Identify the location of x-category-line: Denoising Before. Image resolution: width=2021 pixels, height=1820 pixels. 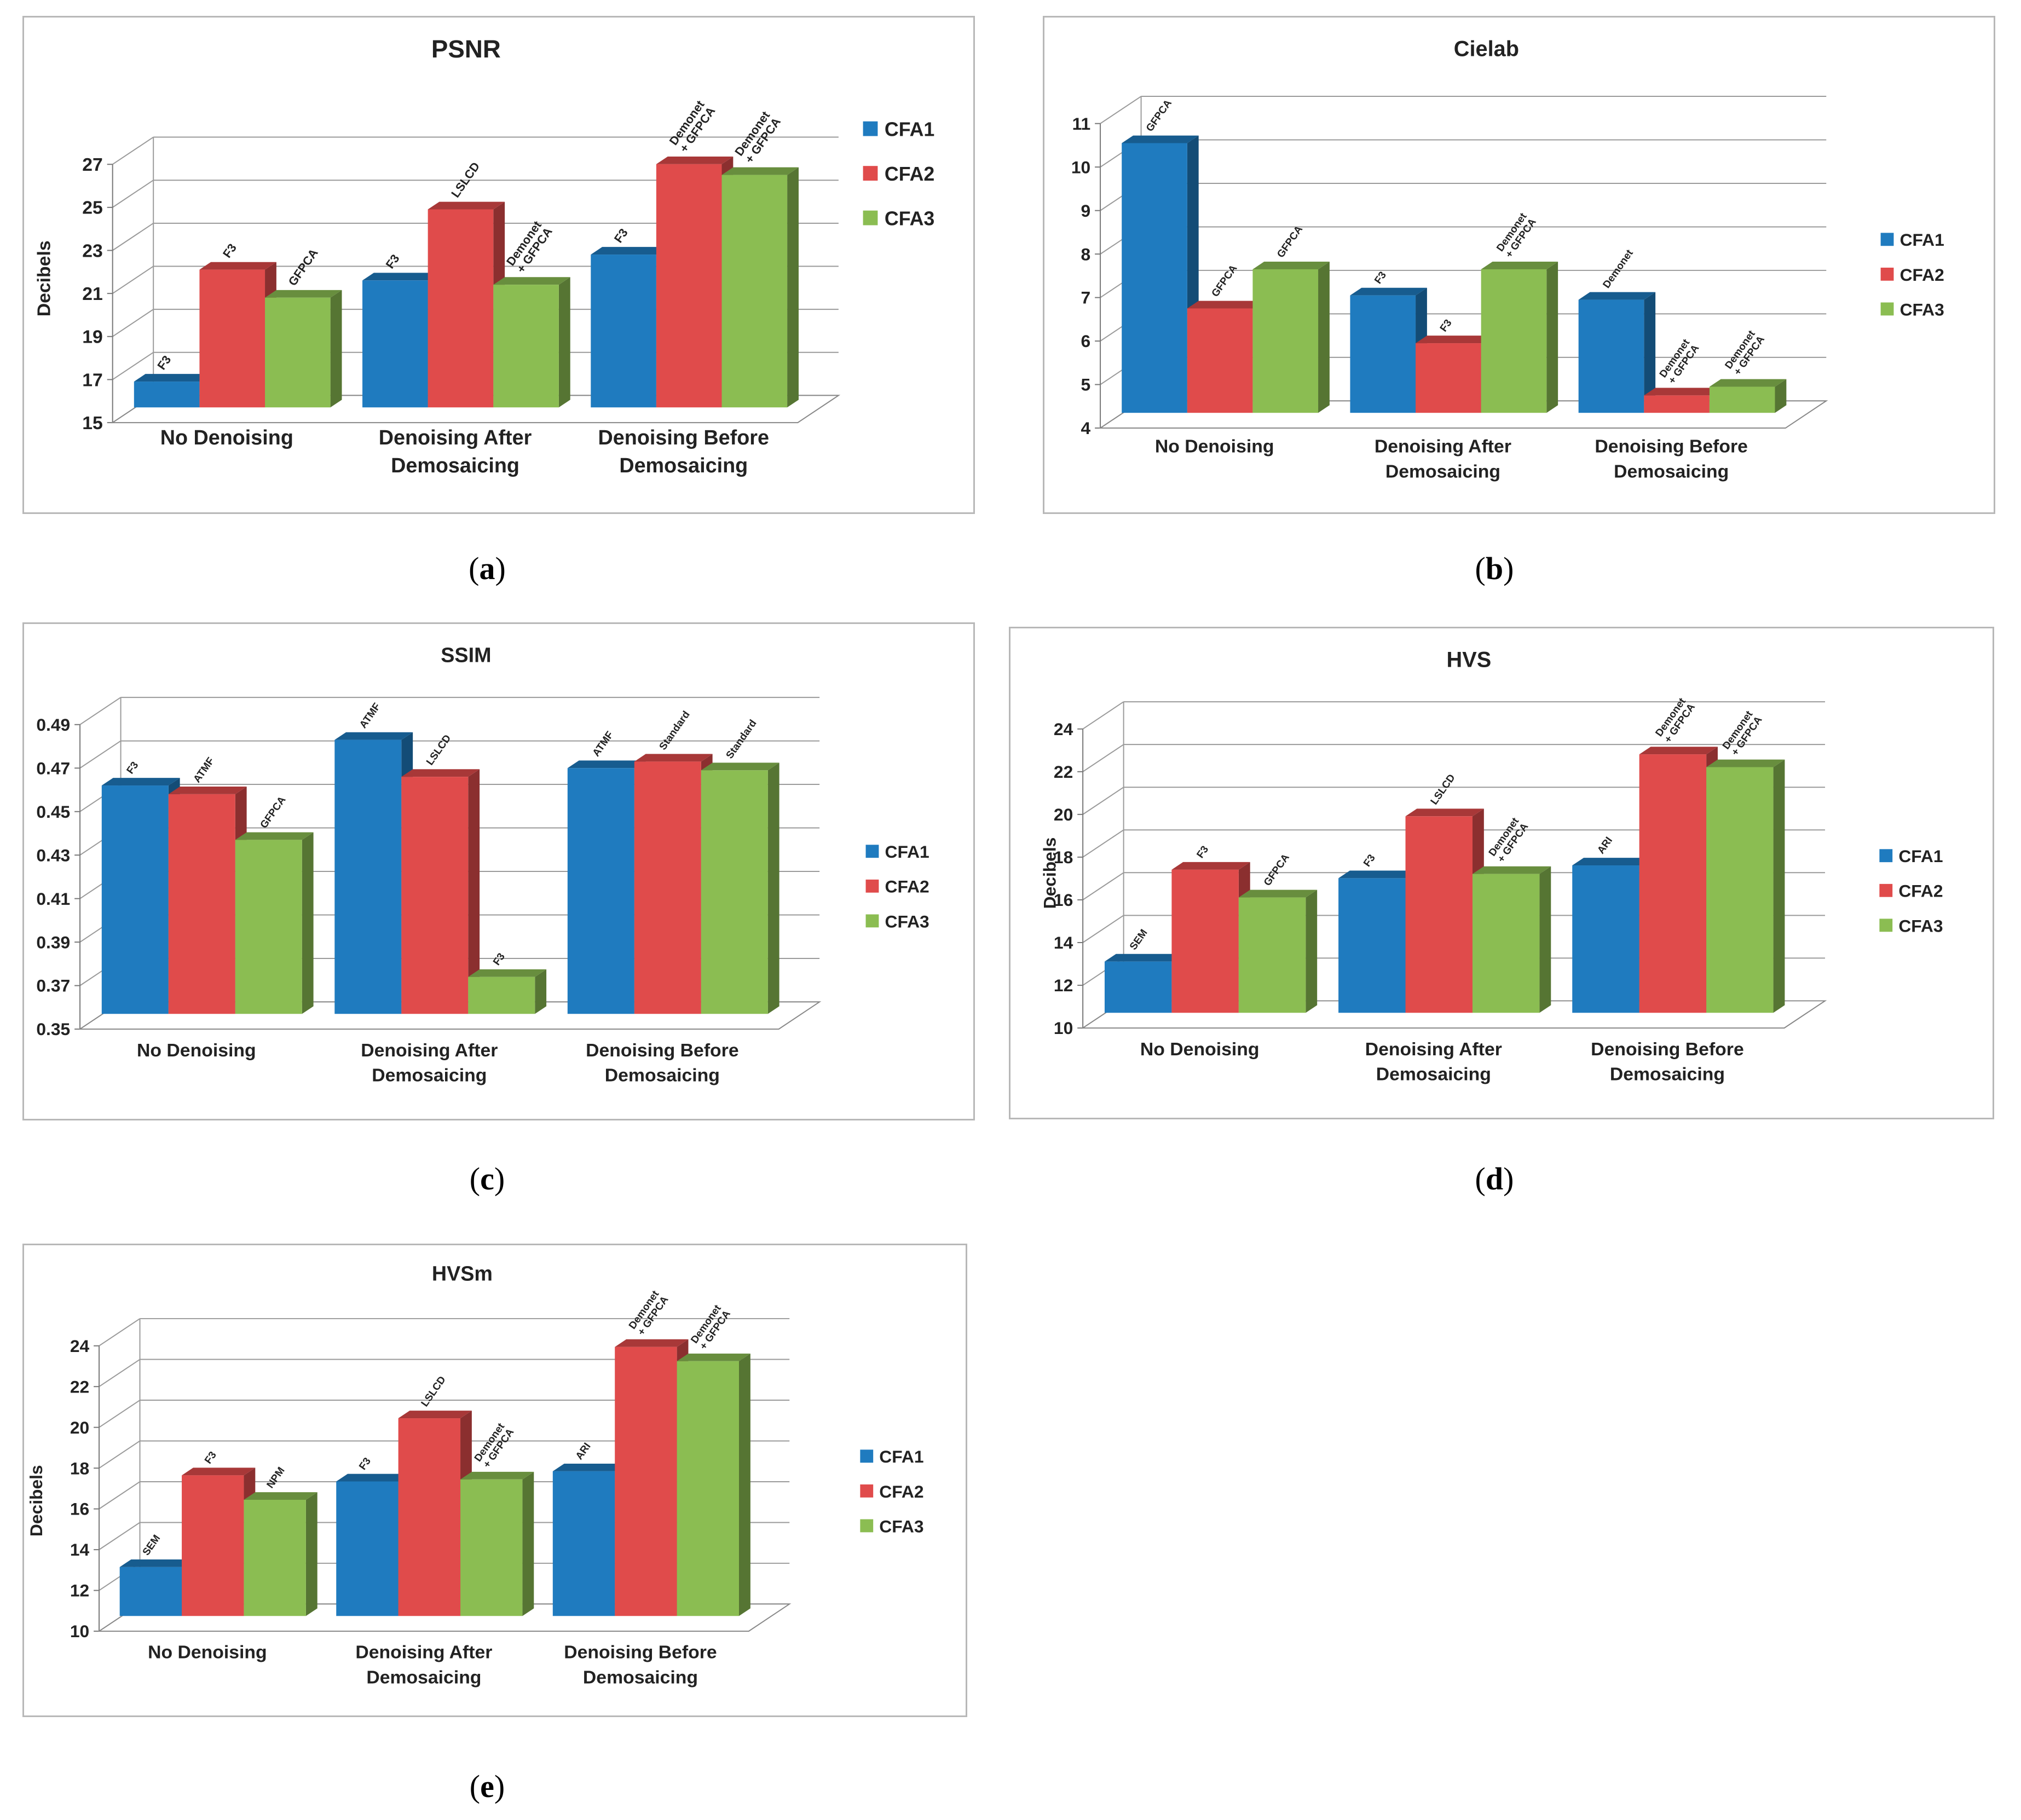
(1671, 446).